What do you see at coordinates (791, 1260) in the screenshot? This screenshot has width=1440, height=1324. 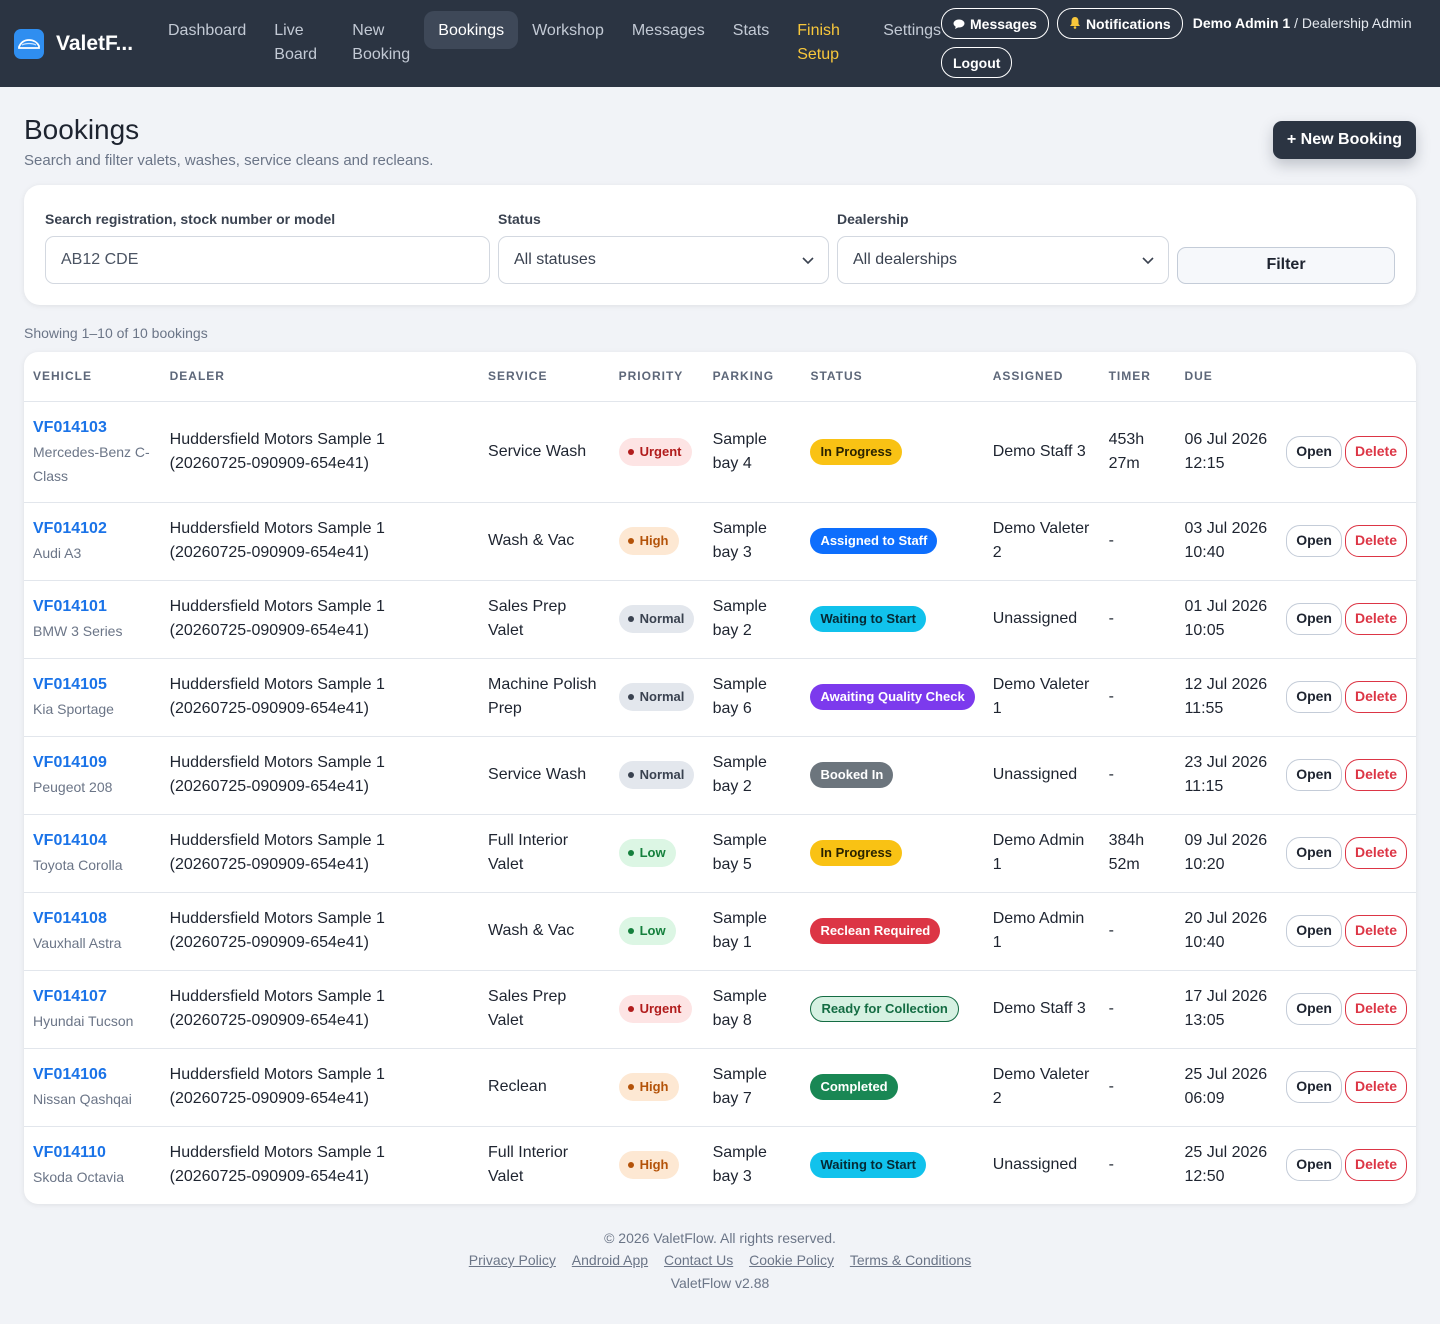 I see `cookie-policy-link: Cookie Policy` at bounding box center [791, 1260].